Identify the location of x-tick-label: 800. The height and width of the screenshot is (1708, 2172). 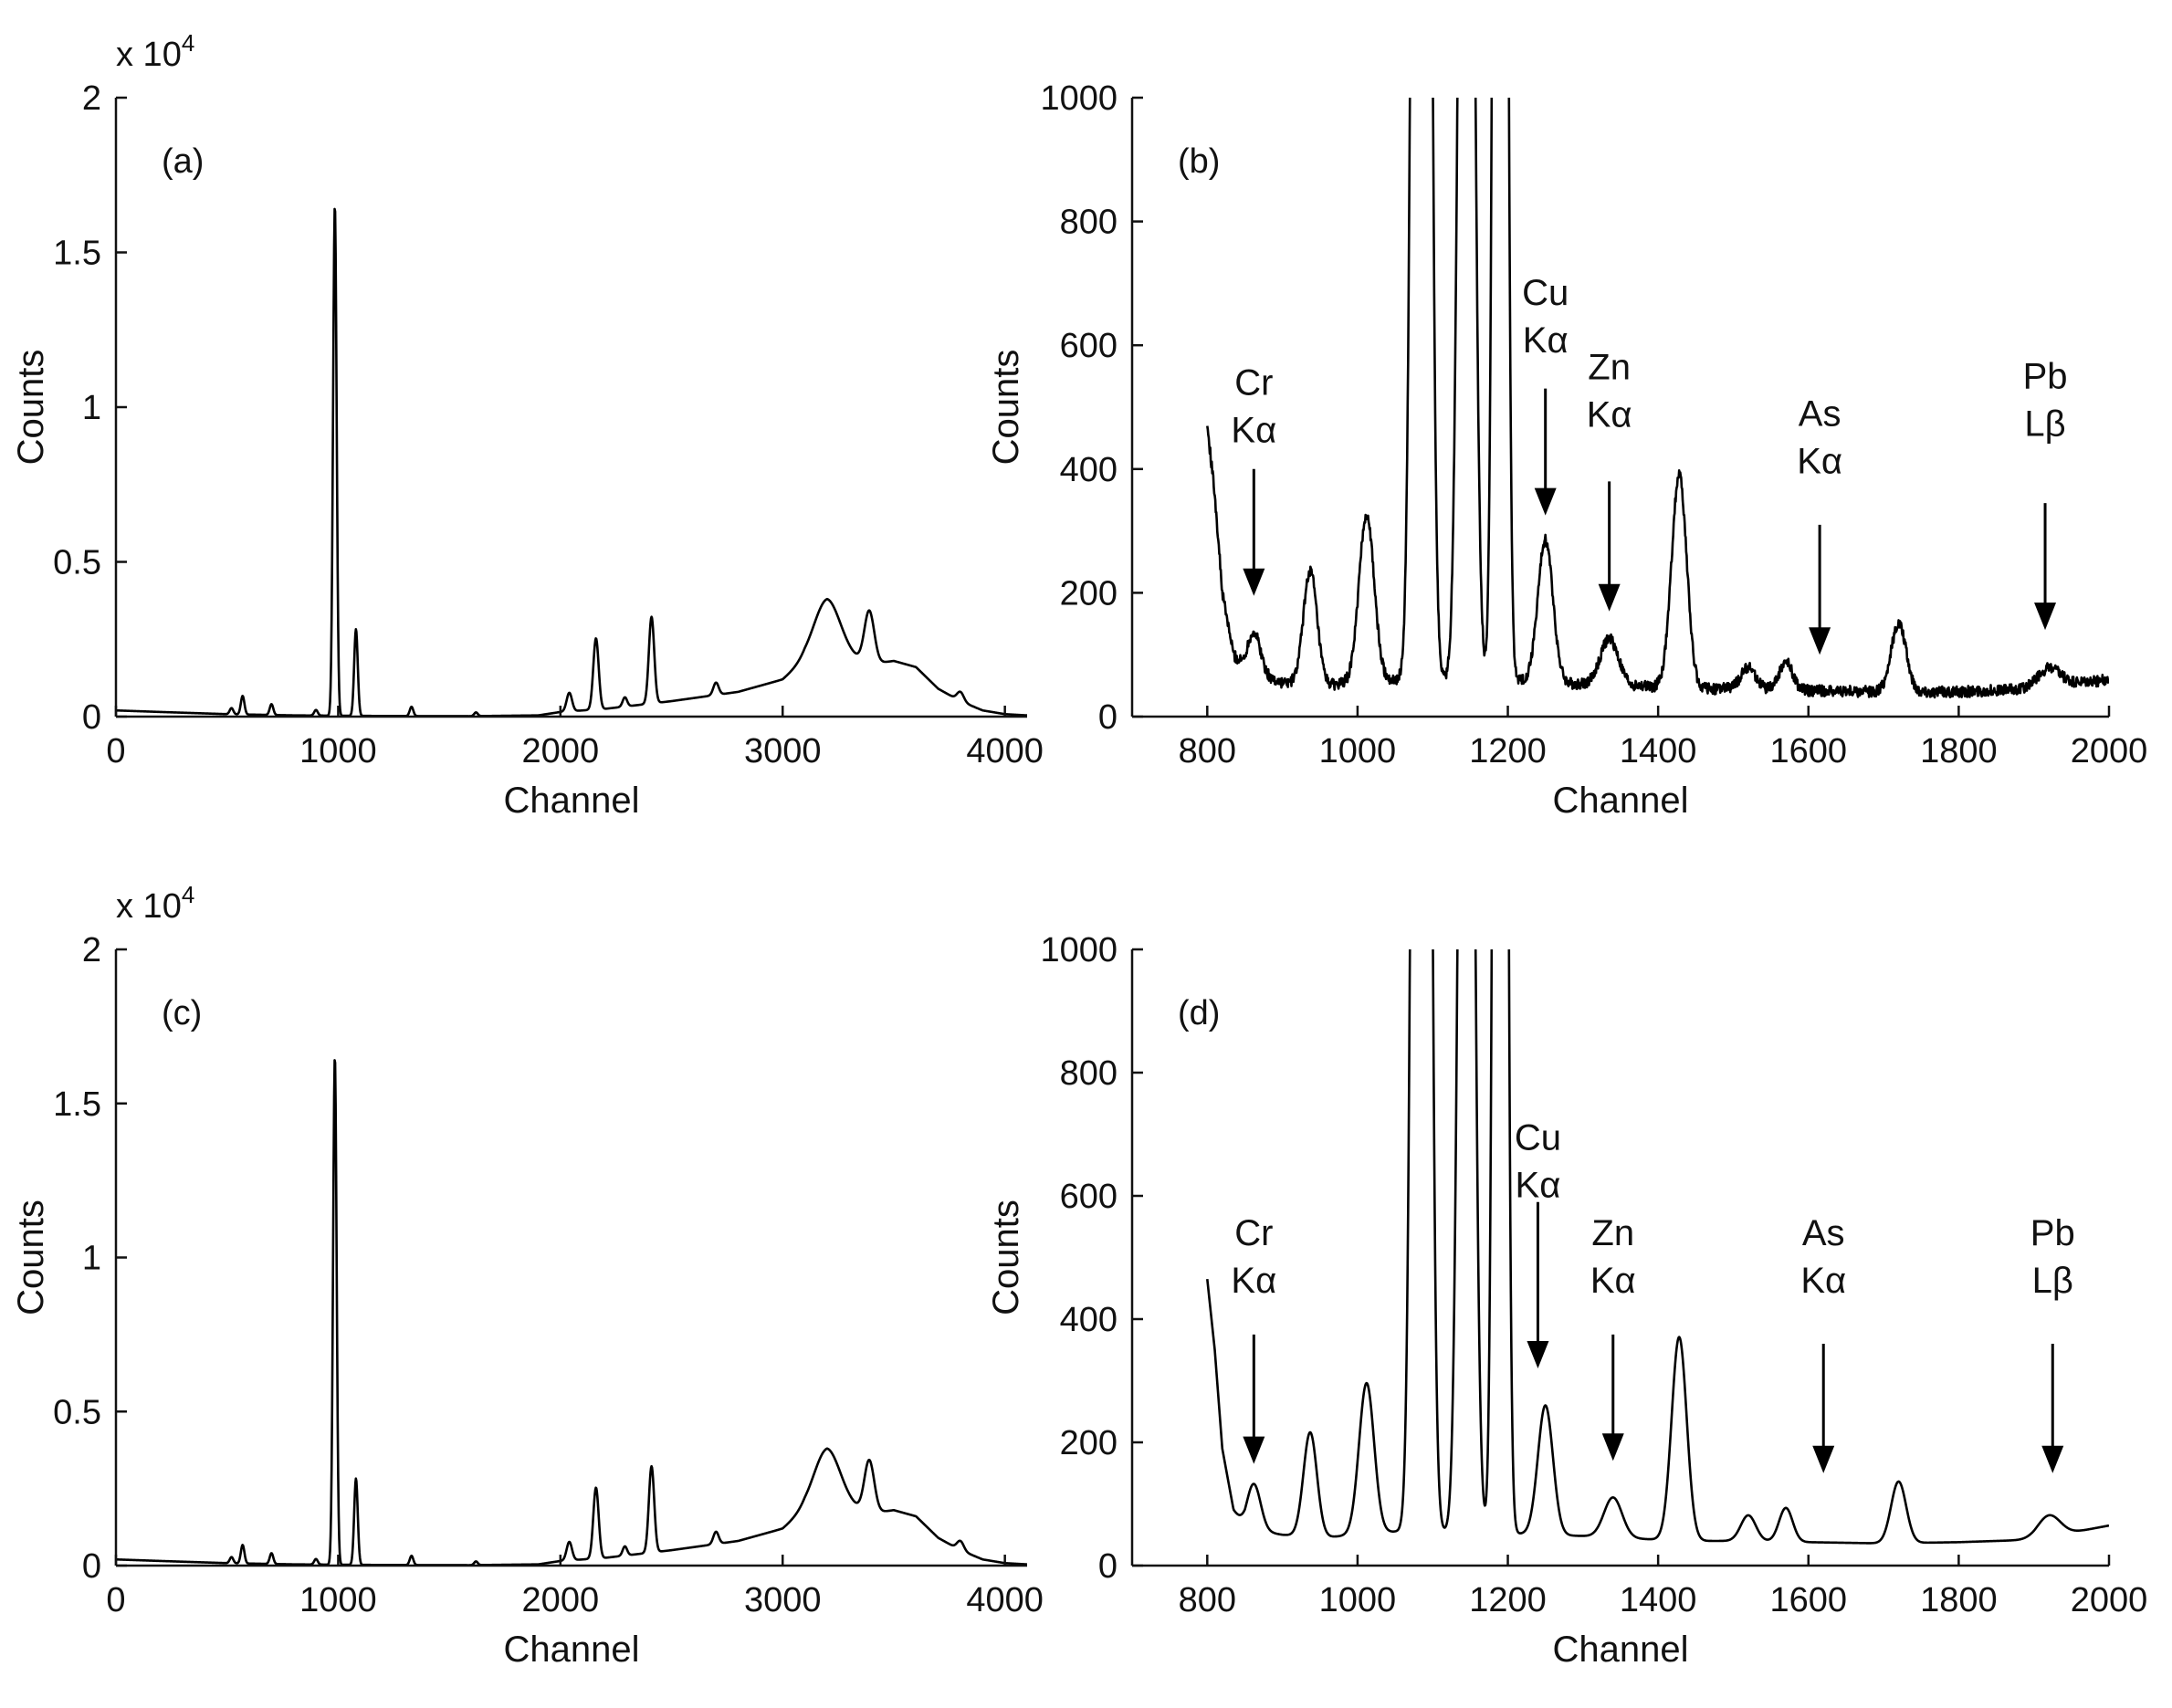
(1207, 1600).